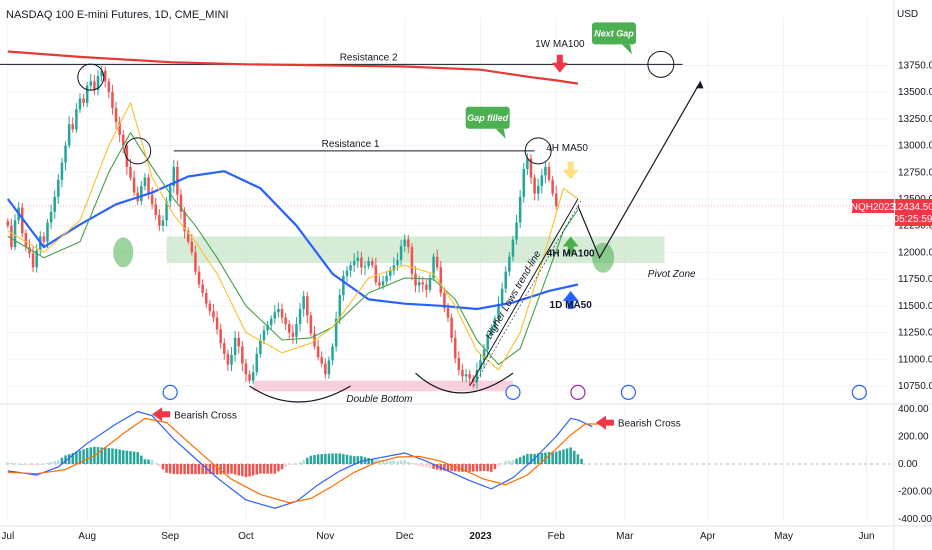 The width and height of the screenshot is (932, 550). I want to click on time-tick-label: Sep, so click(170, 536).